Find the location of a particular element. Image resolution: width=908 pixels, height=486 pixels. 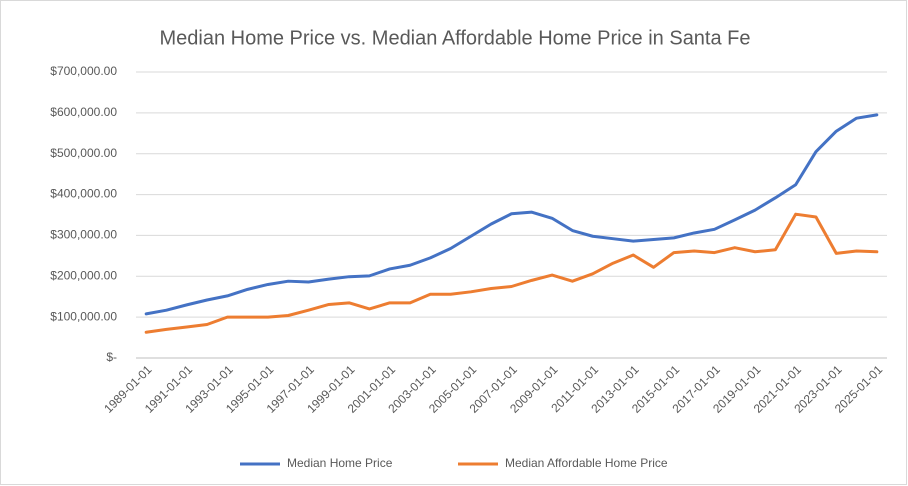

y-tick-label: $200,000.00 is located at coordinates (83, 275).